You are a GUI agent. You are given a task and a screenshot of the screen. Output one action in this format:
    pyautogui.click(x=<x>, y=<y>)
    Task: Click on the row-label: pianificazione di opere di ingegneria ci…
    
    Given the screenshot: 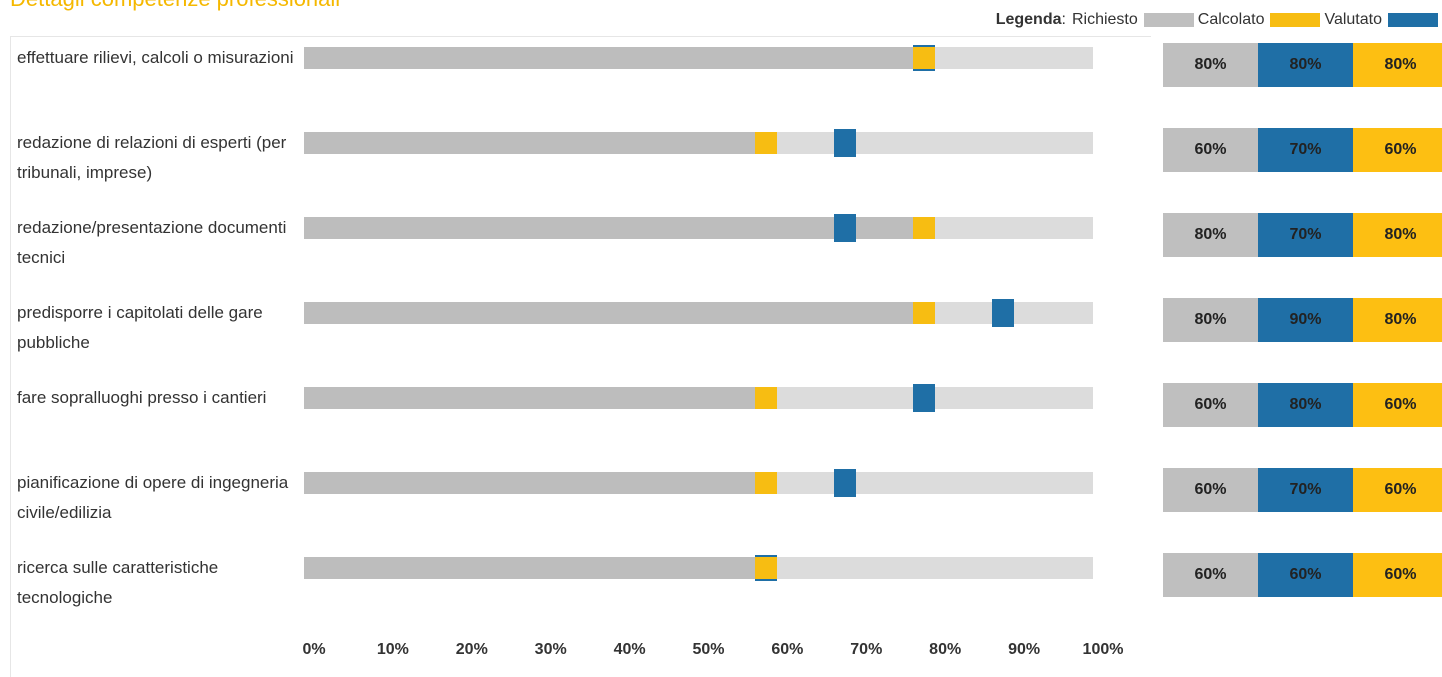 What is the action you would take?
    pyautogui.click(x=153, y=497)
    